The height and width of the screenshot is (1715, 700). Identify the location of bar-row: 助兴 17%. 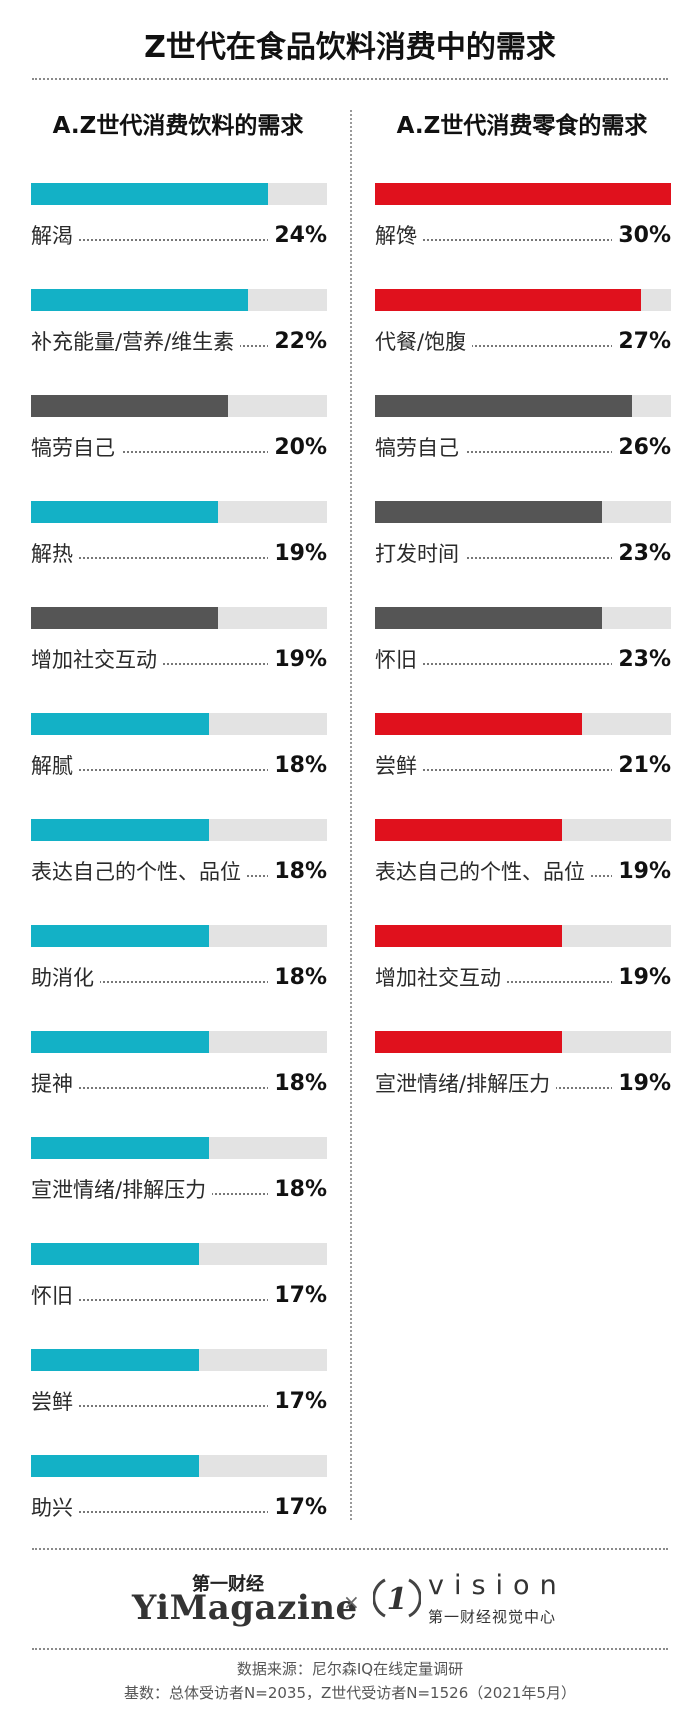
(179, 1500).